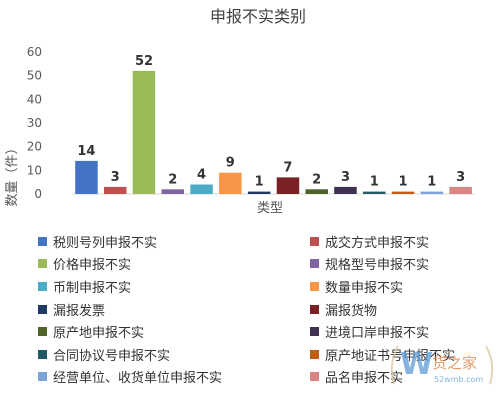  I want to click on legend-item: 价格申报不实, so click(174, 264).